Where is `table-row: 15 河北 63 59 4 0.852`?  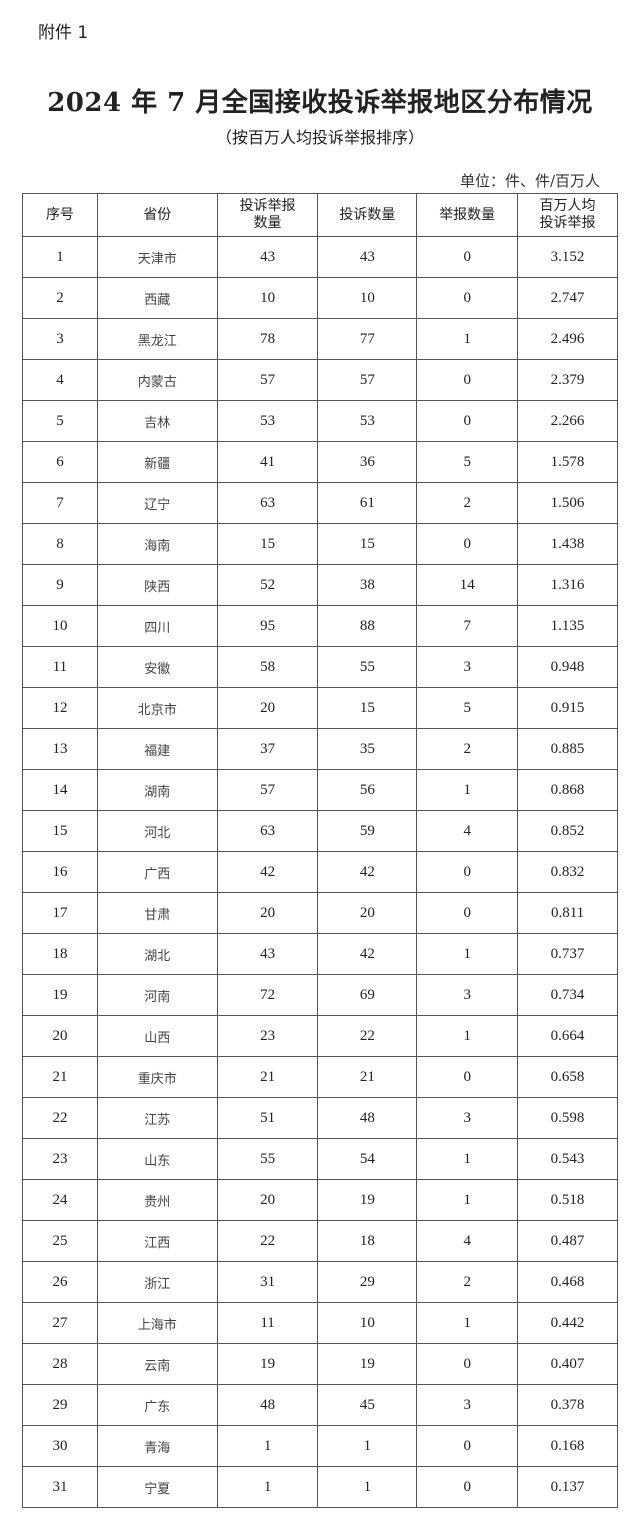
table-row: 15 河北 63 59 4 0.852 is located at coordinates (320, 831).